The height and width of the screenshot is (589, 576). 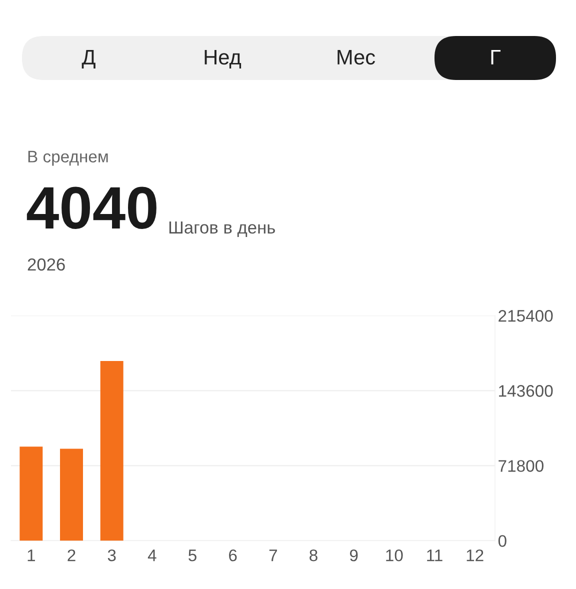 I want to click on x-tick-label: 4, so click(x=152, y=556).